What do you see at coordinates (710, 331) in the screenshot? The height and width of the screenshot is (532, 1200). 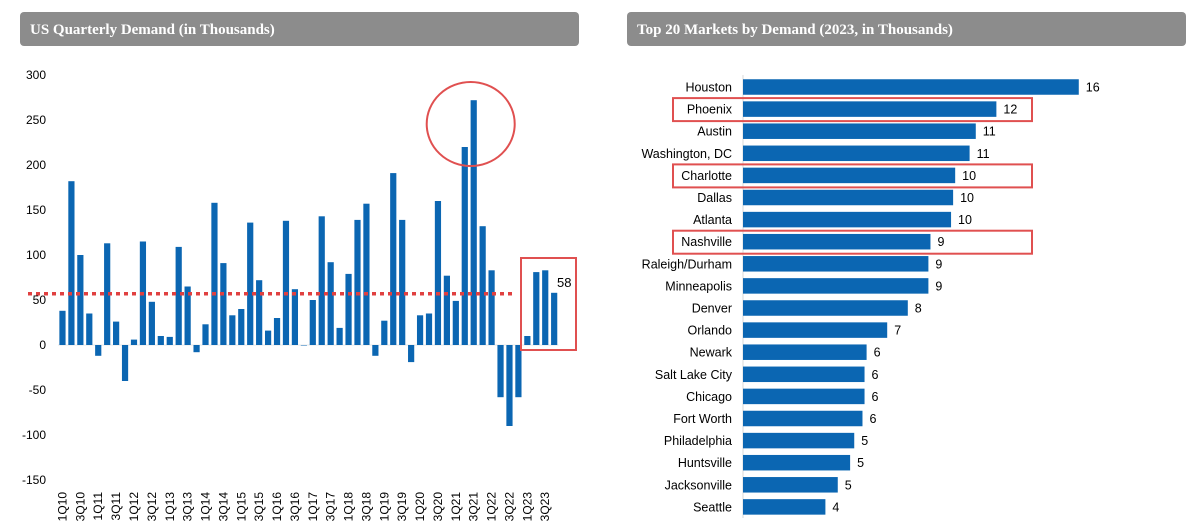 I see `market-label: Orlando` at bounding box center [710, 331].